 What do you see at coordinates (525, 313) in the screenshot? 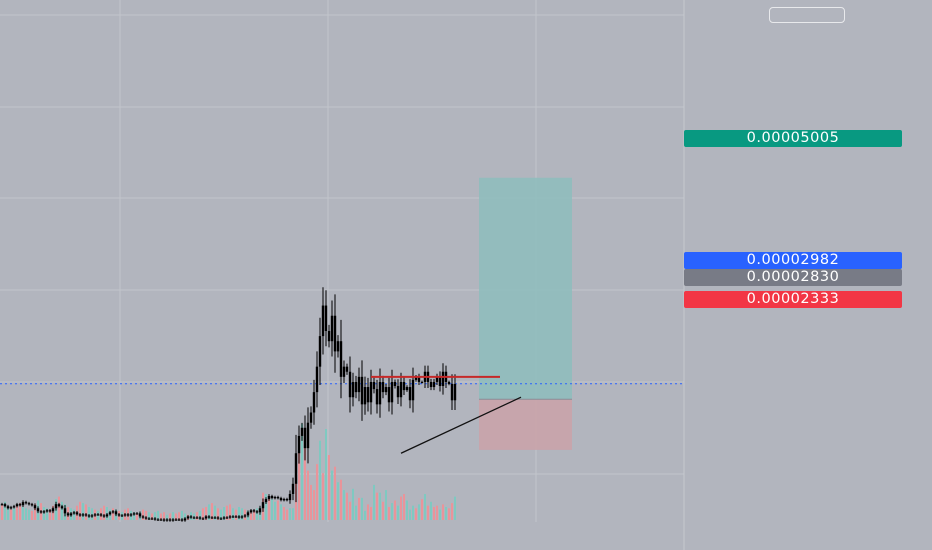
I see `position-zones` at bounding box center [525, 313].